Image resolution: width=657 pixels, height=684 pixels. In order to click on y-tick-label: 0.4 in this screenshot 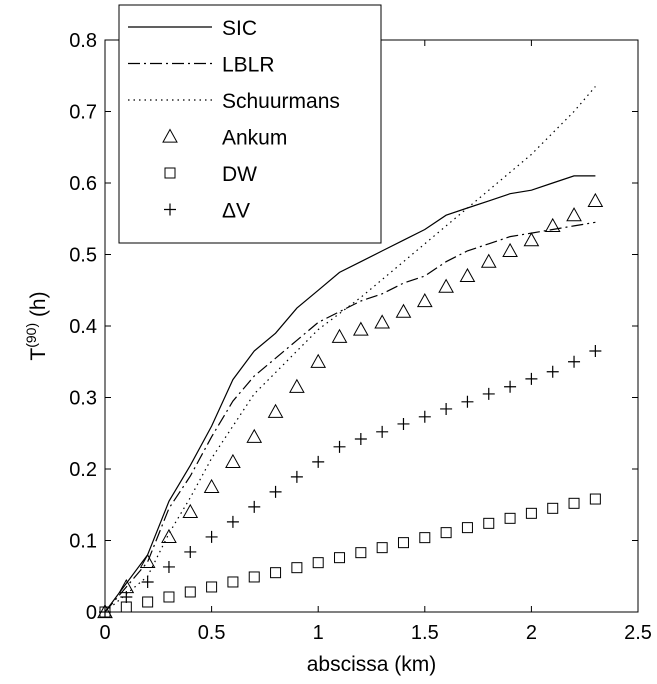, I will do `click(83, 327)`.